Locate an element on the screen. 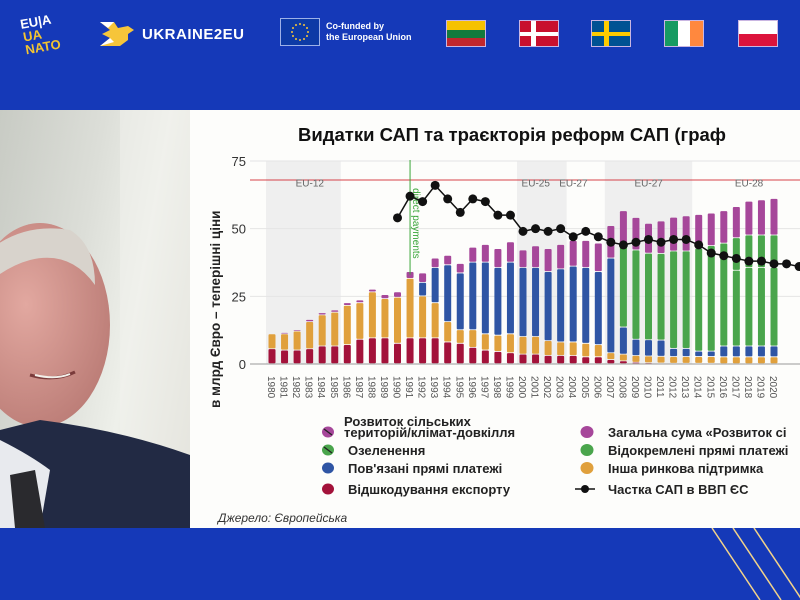 Image resolution: width=800 pixels, height=600 pixels. svg-text: Пов'язані прямі платежі is located at coordinates (425, 468).